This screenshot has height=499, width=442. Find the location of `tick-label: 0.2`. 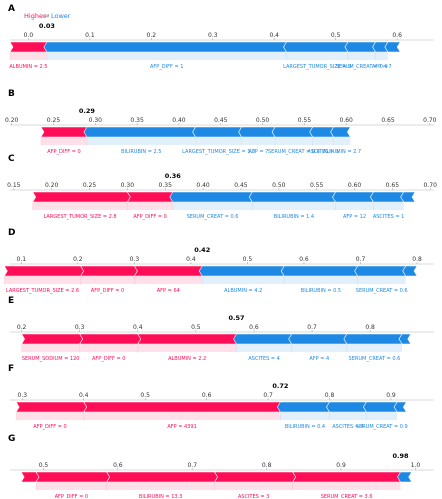

tick-label: 0.2 is located at coordinates (22, 327).